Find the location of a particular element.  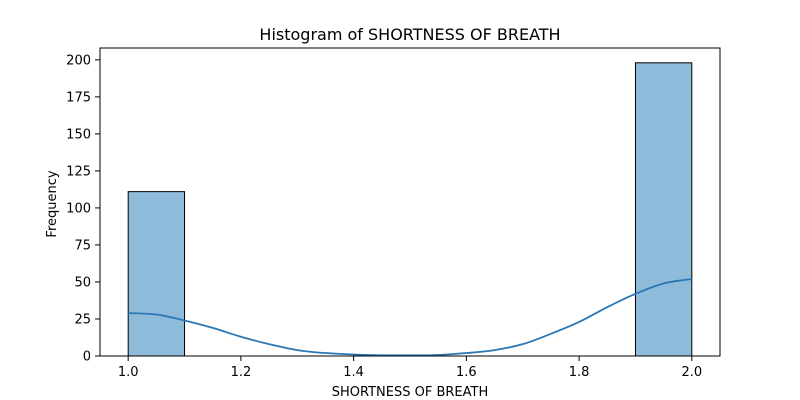

x-tick-label-5: 2.0 is located at coordinates (691, 372).